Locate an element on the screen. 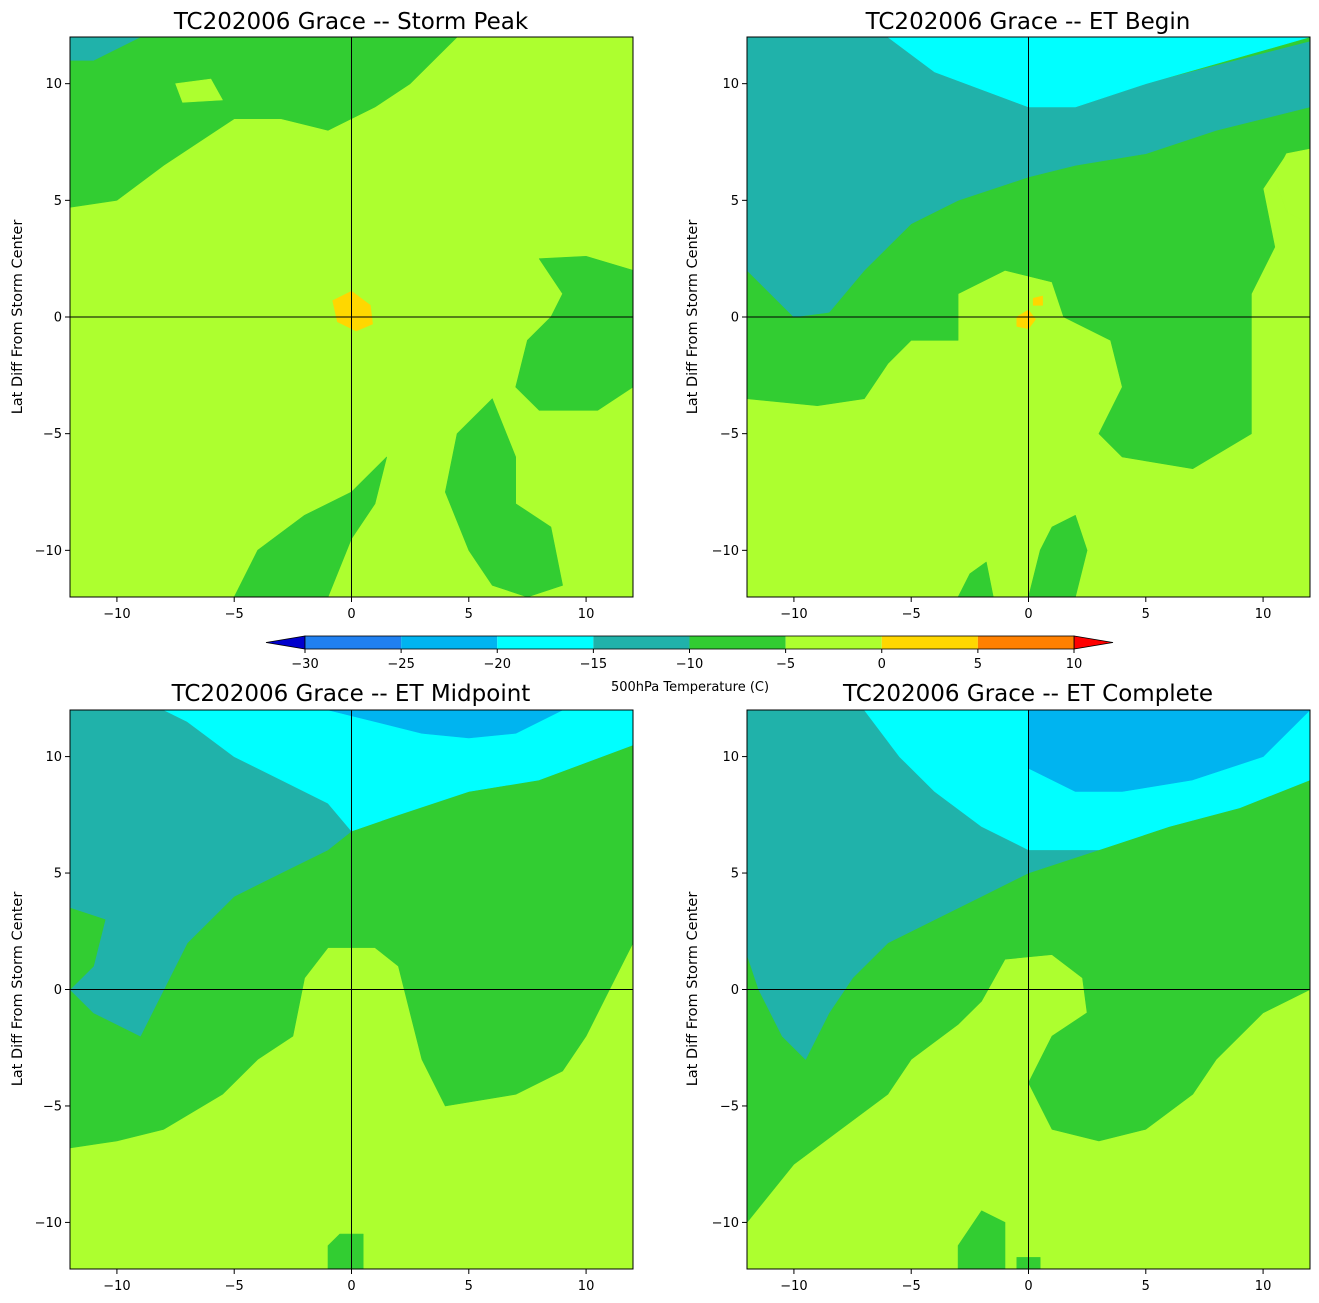  colorbar-tick-label: −30 is located at coordinates (304, 664).